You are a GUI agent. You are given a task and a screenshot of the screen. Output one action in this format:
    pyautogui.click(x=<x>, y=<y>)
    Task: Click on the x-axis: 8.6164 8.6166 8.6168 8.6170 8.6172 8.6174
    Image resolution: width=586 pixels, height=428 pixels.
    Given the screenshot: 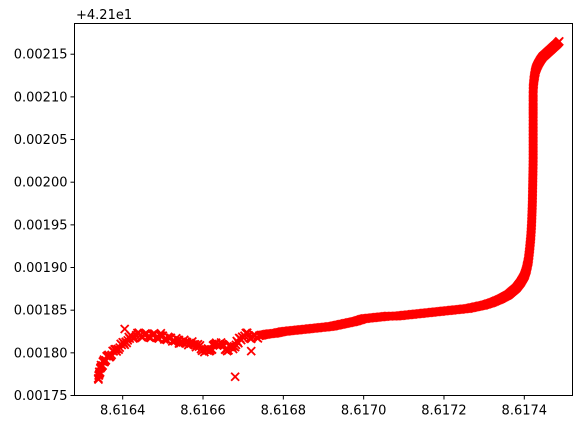 What is the action you would take?
    pyautogui.click(x=324, y=407)
    